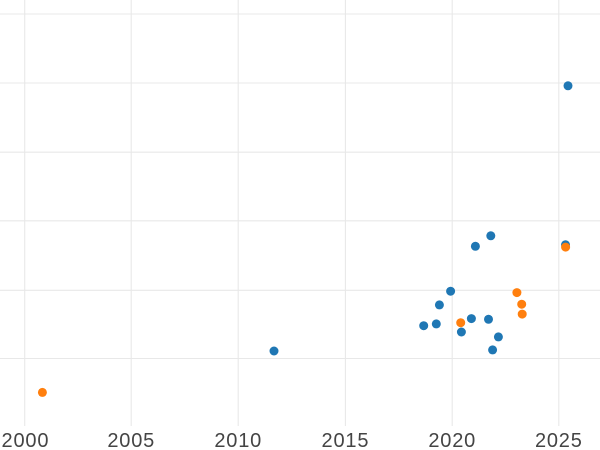 This screenshot has width=600, height=450. I want to click on svg-text: 2020, so click(452, 440).